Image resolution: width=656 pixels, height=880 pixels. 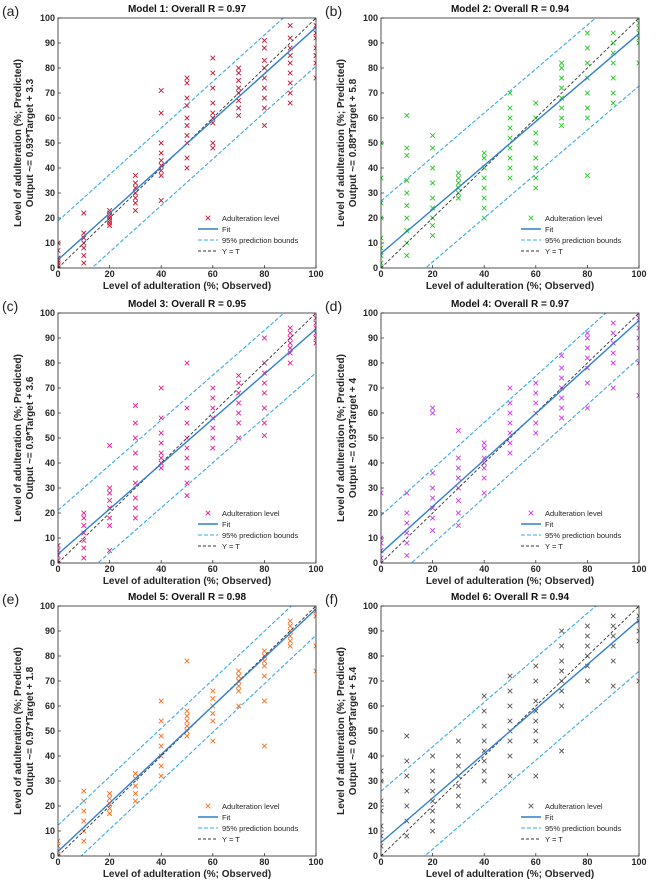 I want to click on y-axis-label: Level of adulteration (%; Predicted), so click(x=341, y=731).